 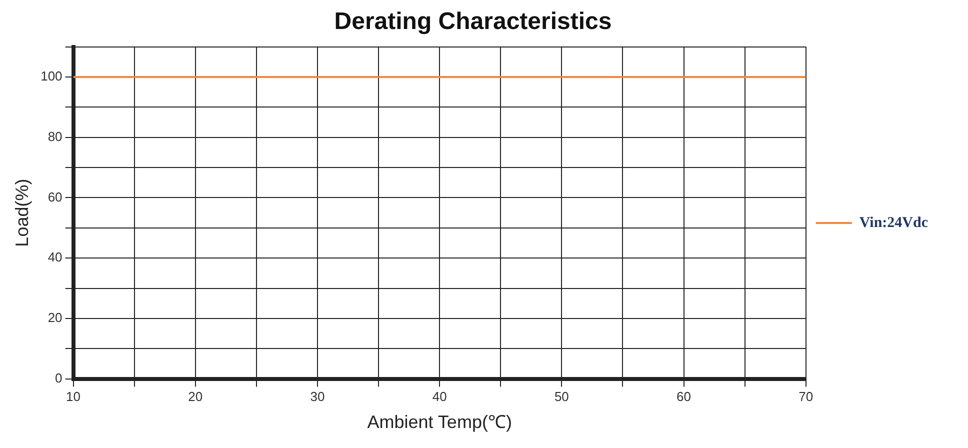 What do you see at coordinates (55, 196) in the screenshot?
I see `y-tick-label: 60` at bounding box center [55, 196].